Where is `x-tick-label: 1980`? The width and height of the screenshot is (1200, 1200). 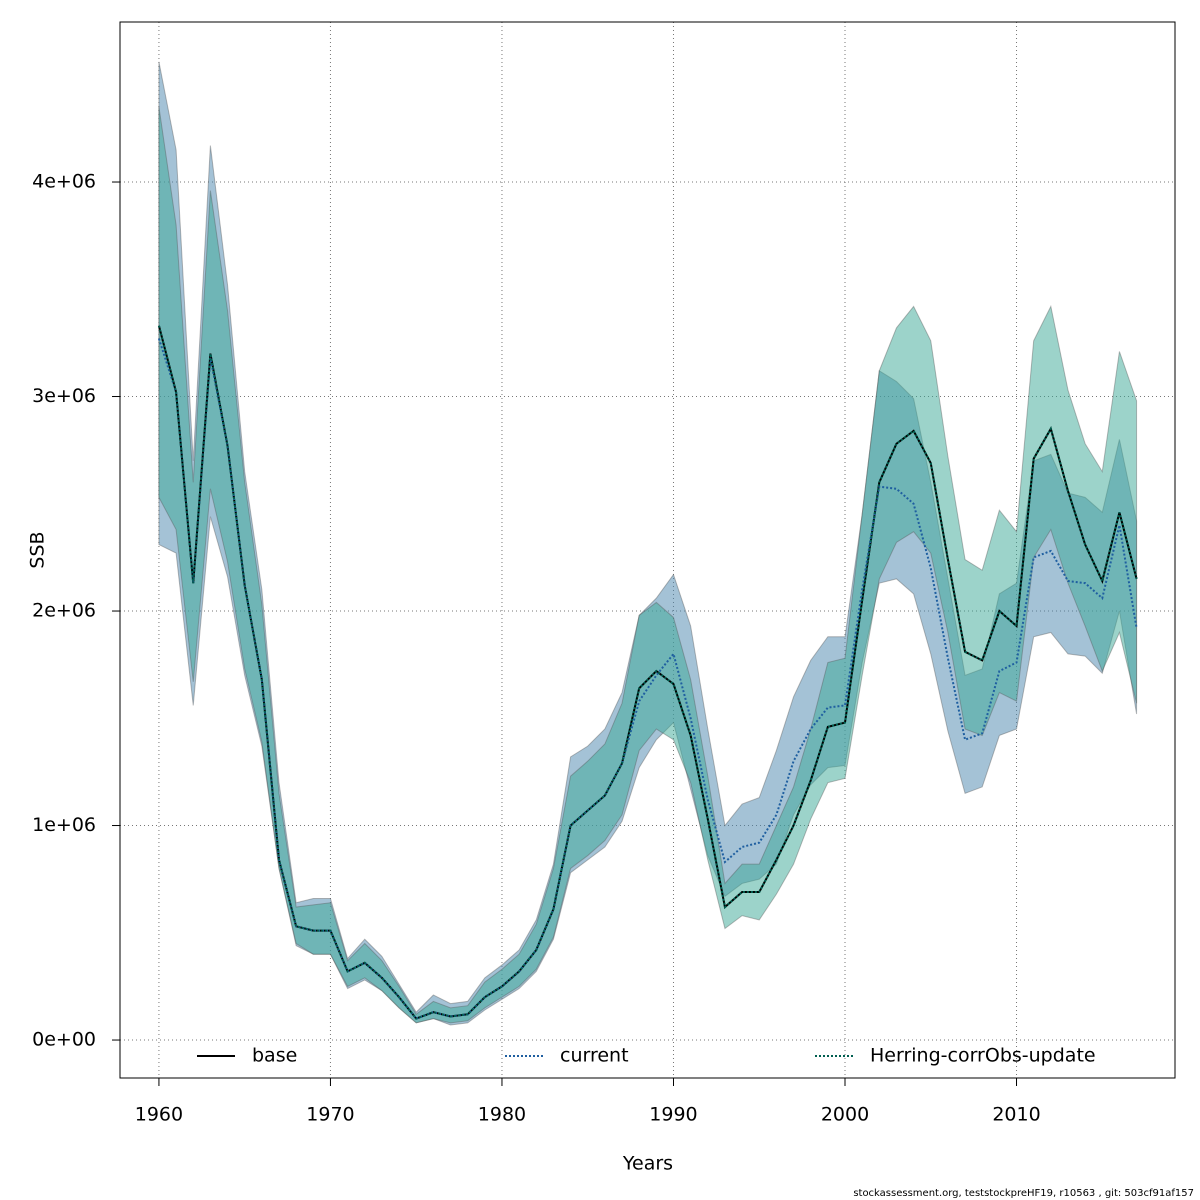 x-tick-label: 1980 is located at coordinates (502, 1115).